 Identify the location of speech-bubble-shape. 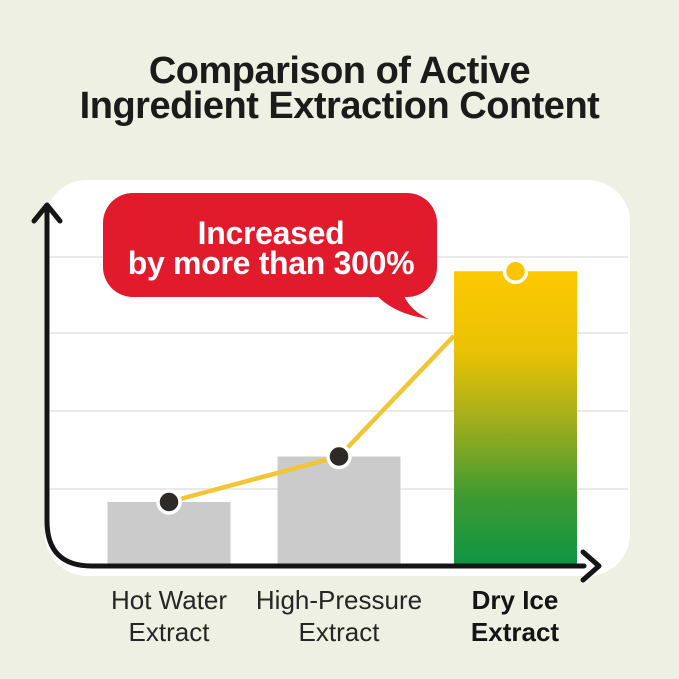
(270, 256).